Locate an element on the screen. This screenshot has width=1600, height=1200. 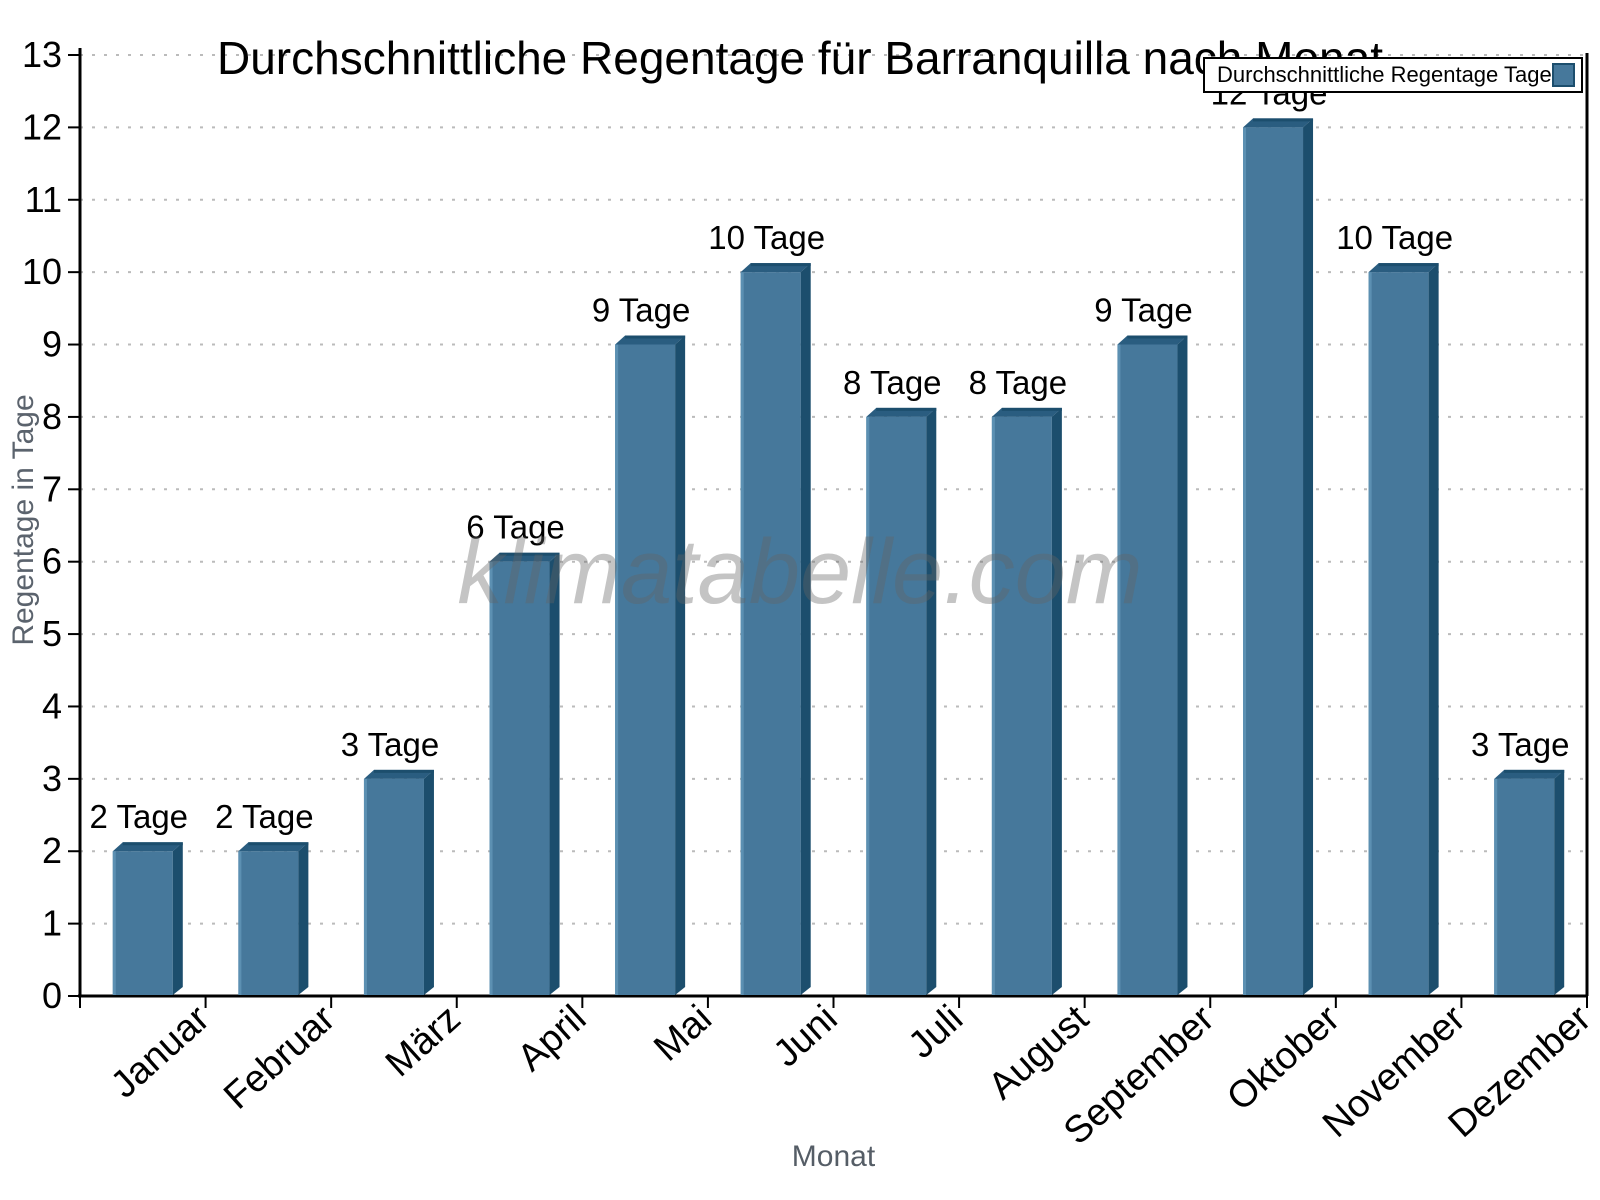
x-tick-label: Januar is located at coordinates (160, 1051).